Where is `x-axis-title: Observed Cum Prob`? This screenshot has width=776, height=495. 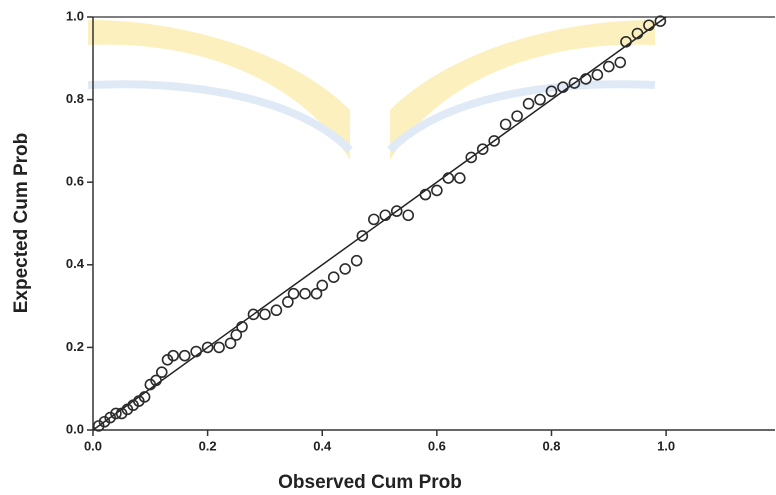 x-axis-title: Observed Cum Prob is located at coordinates (370, 482).